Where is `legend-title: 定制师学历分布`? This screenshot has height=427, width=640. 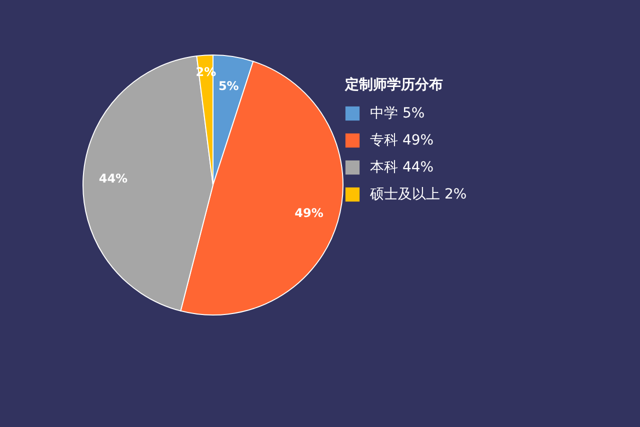
legend-title: 定制师学历分布 is located at coordinates (393, 84).